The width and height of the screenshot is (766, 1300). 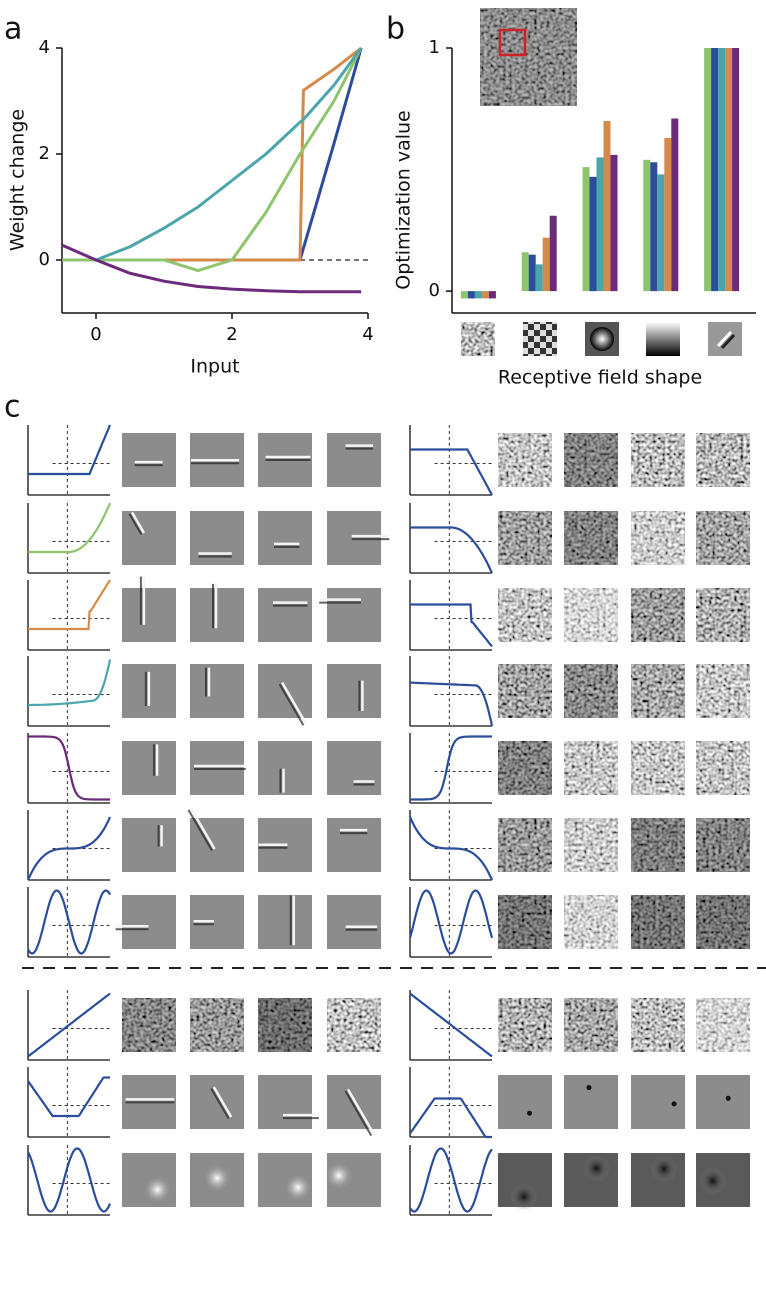 What do you see at coordinates (44, 153) in the screenshot?
I see `y-tick-label: 2` at bounding box center [44, 153].